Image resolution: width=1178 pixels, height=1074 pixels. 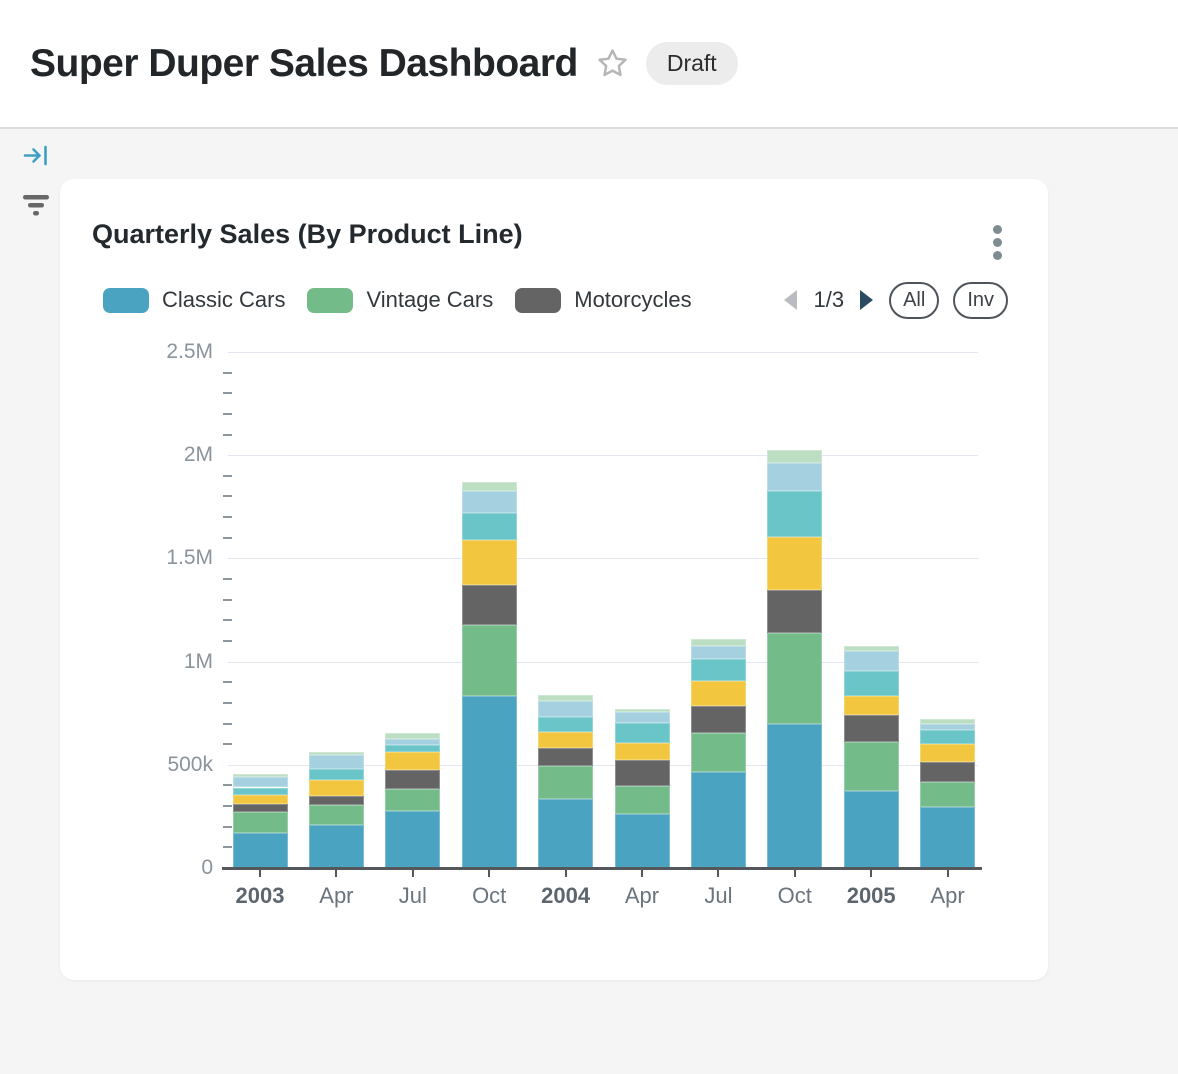 What do you see at coordinates (412, 895) in the screenshot?
I see `x-axis-label: Jul` at bounding box center [412, 895].